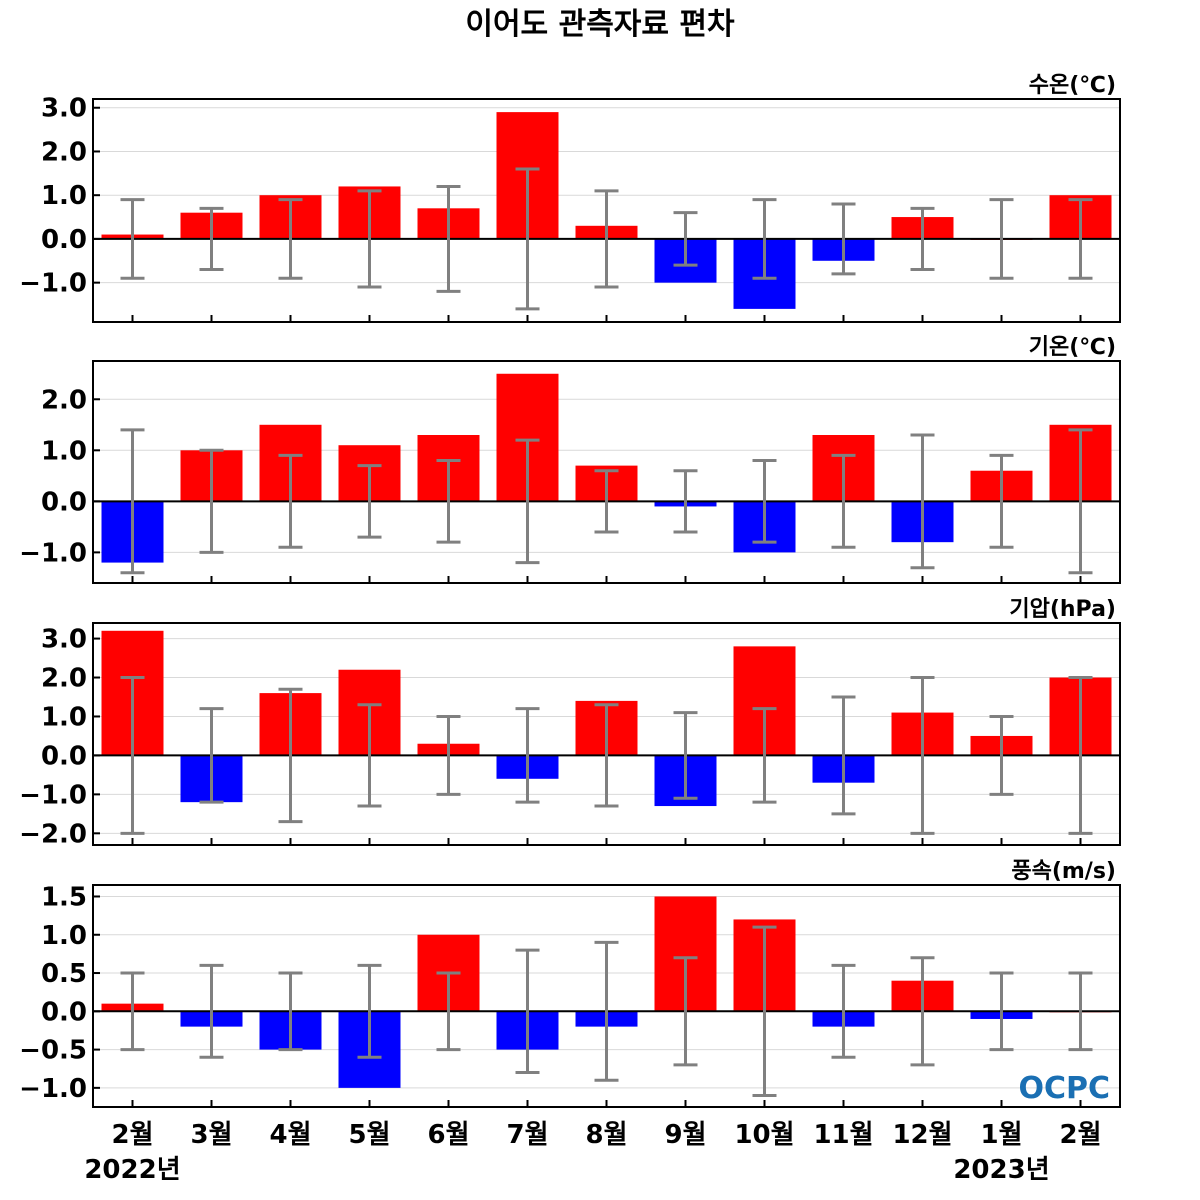 Image resolution: width=1200 pixels, height=1200 pixels. What do you see at coordinates (211, 1135) in the screenshot?
I see `x-tick-label: 3월` at bounding box center [211, 1135].